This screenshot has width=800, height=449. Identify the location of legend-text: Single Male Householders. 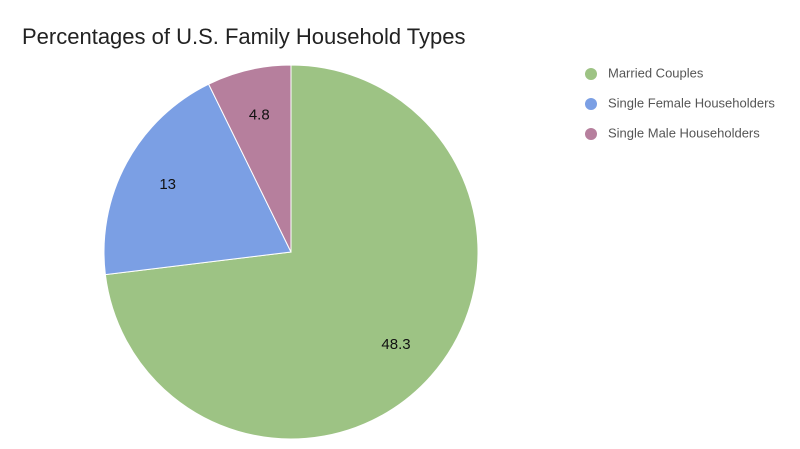
(684, 132).